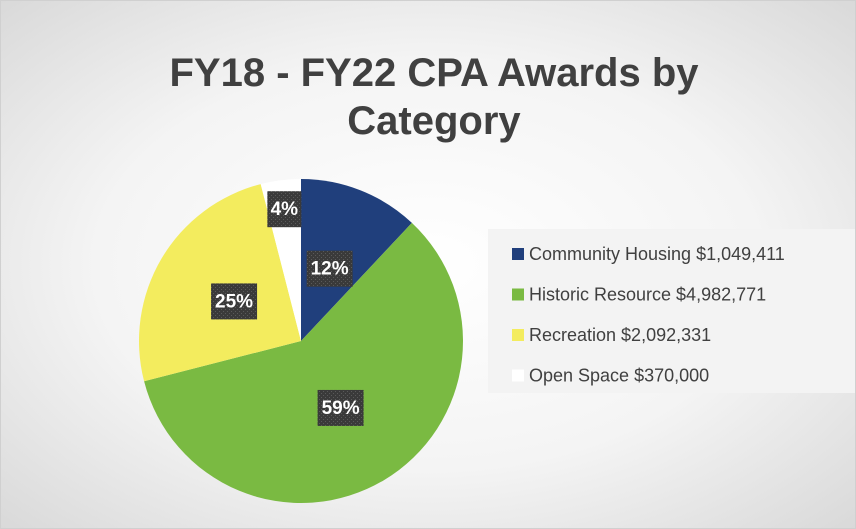 The height and width of the screenshot is (529, 856). Describe the element at coordinates (647, 294) in the screenshot. I see `legend-label: Historic Resource $4,982,771` at that location.